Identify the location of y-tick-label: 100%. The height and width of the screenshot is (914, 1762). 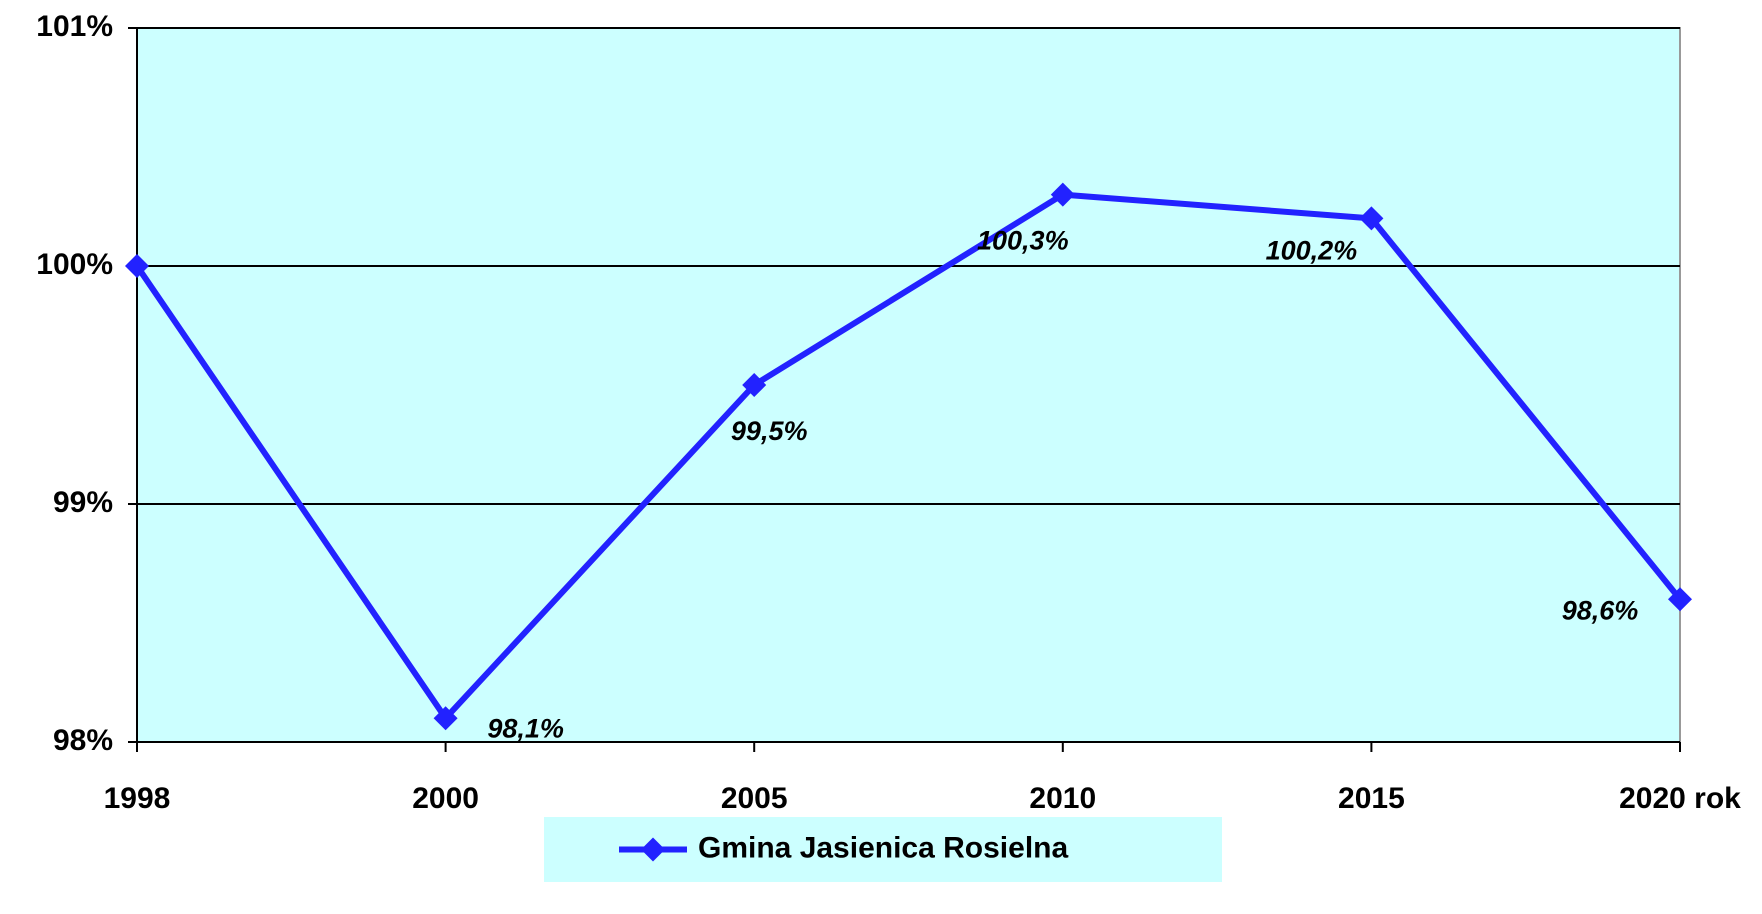
(74, 264).